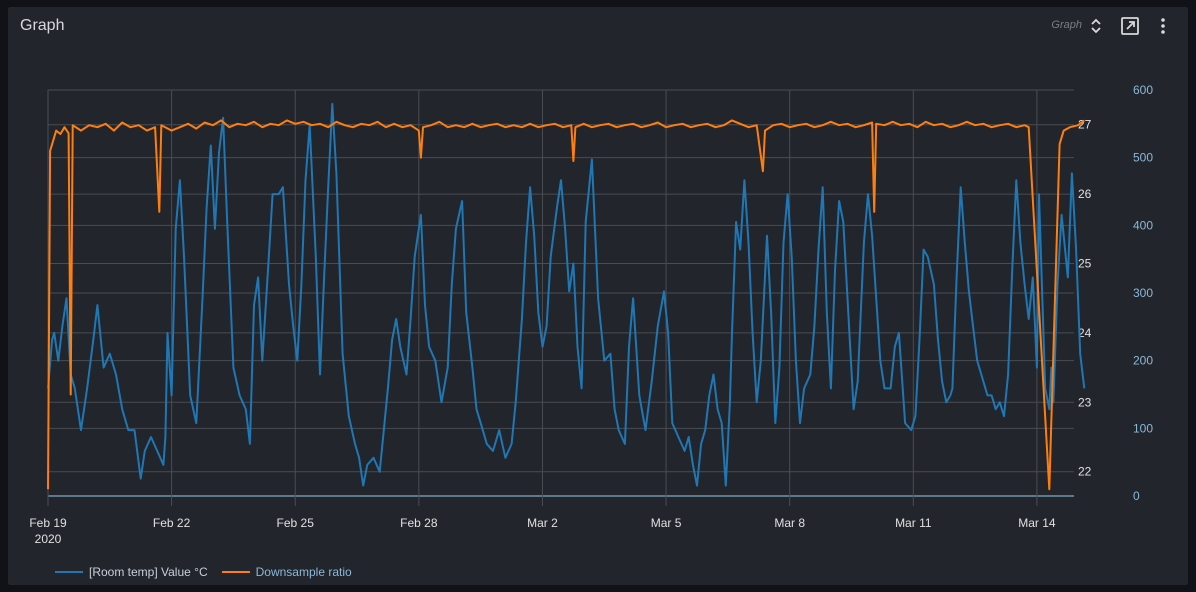 Image resolution: width=1196 pixels, height=592 pixels. I want to click on sort-icon, so click(1096, 26).